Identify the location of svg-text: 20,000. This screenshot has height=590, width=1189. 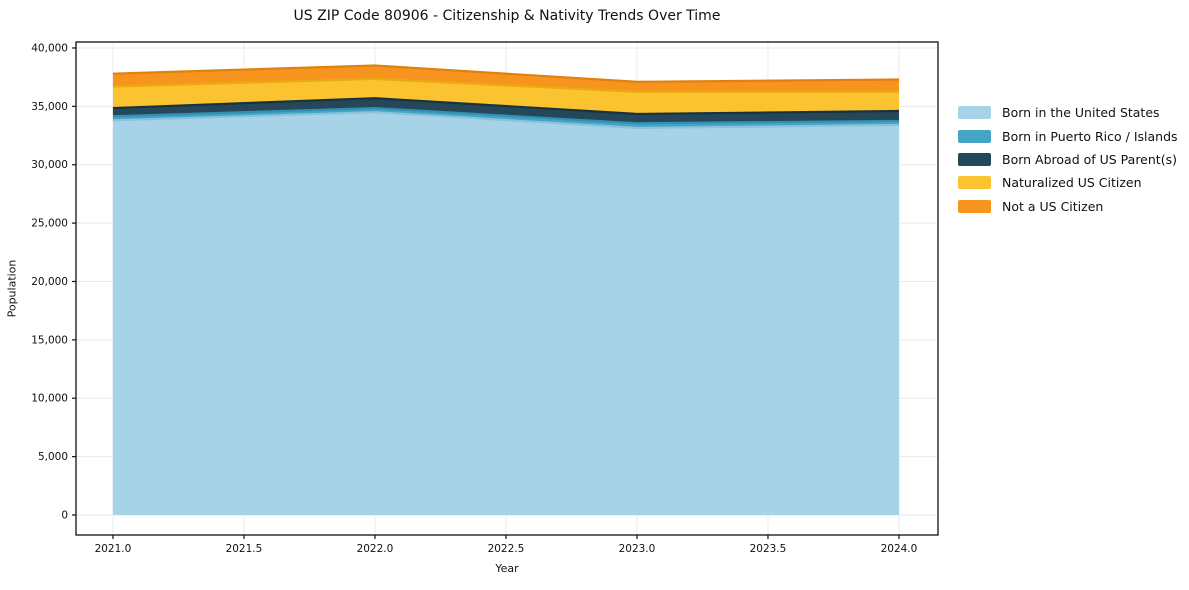
(49, 282).